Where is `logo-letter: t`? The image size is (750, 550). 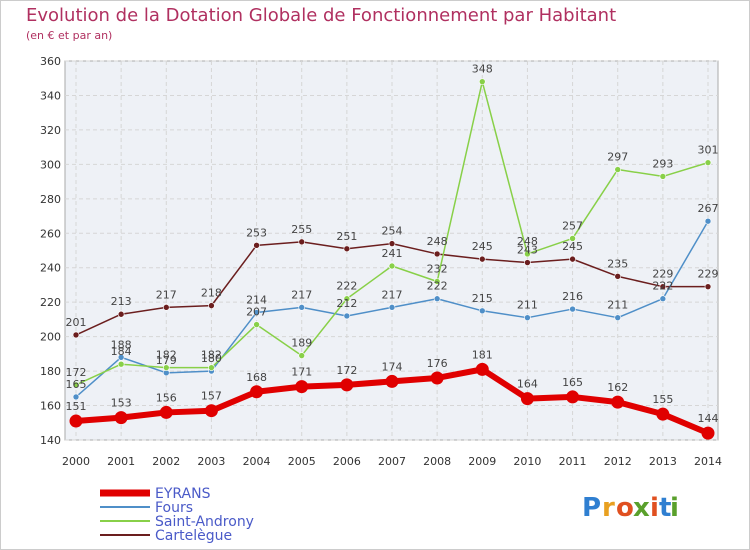 logo-letter: t is located at coordinates (665, 508).